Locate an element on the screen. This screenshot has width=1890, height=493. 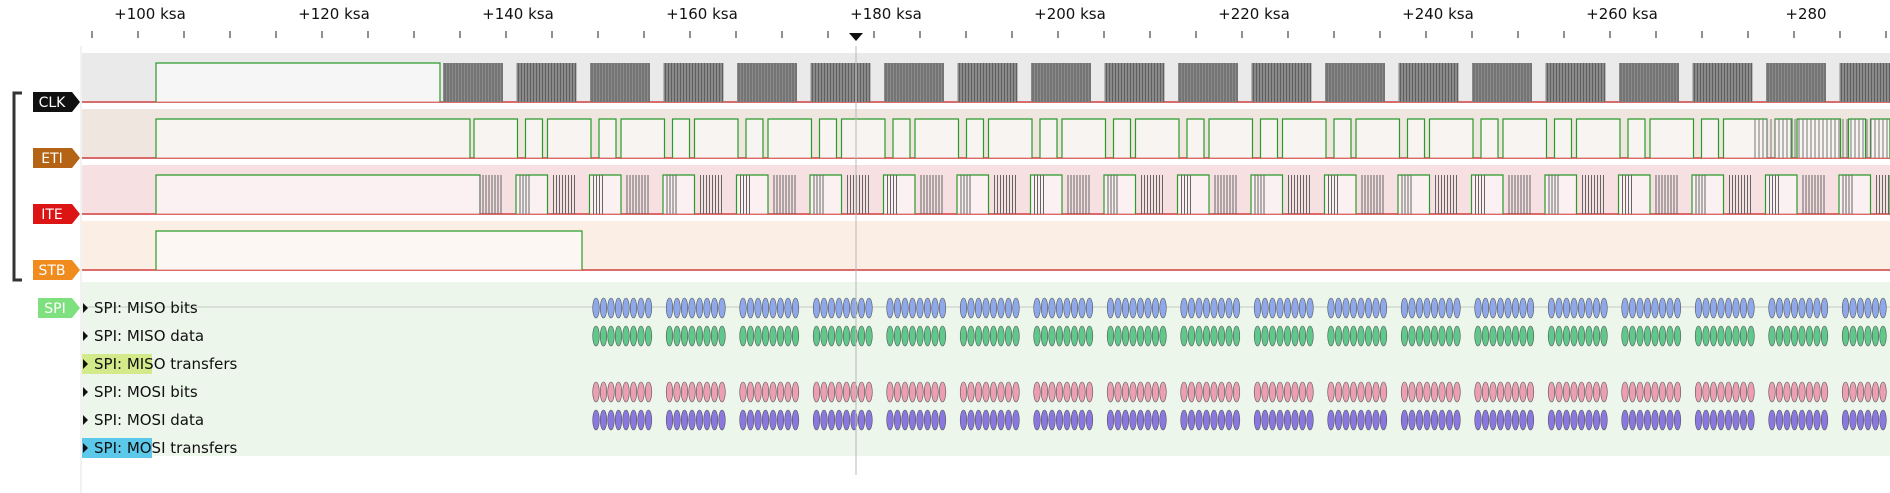
ruler-tick-label: +100 ksa is located at coordinates (150, 14).